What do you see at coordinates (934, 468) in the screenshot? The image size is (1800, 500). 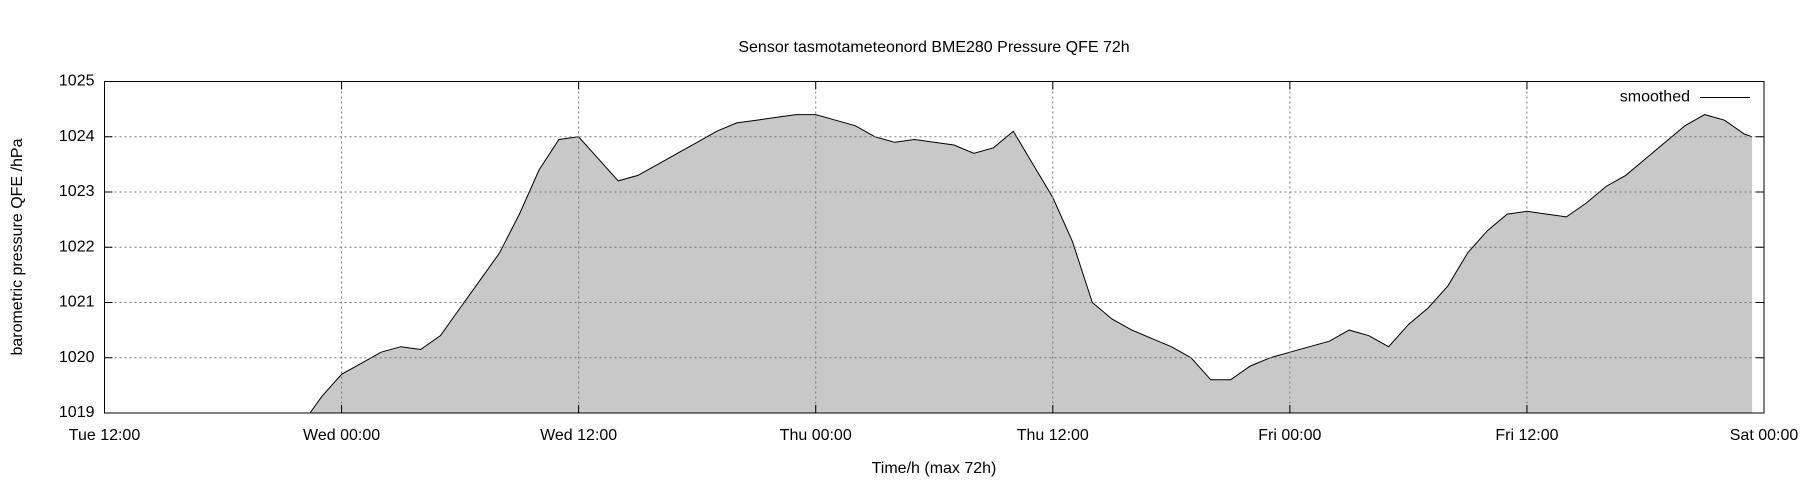 I see `x-axis-label: Time/h (max 72h)` at bounding box center [934, 468].